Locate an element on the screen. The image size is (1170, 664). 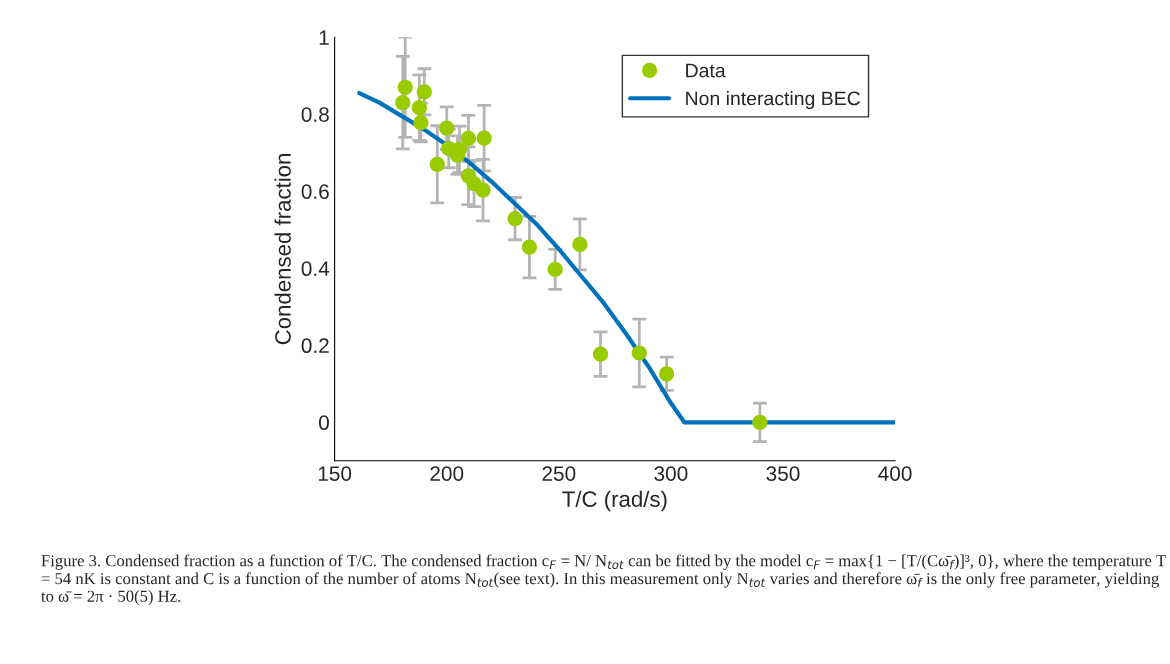
x-tick-label: 200 is located at coordinates (447, 473).